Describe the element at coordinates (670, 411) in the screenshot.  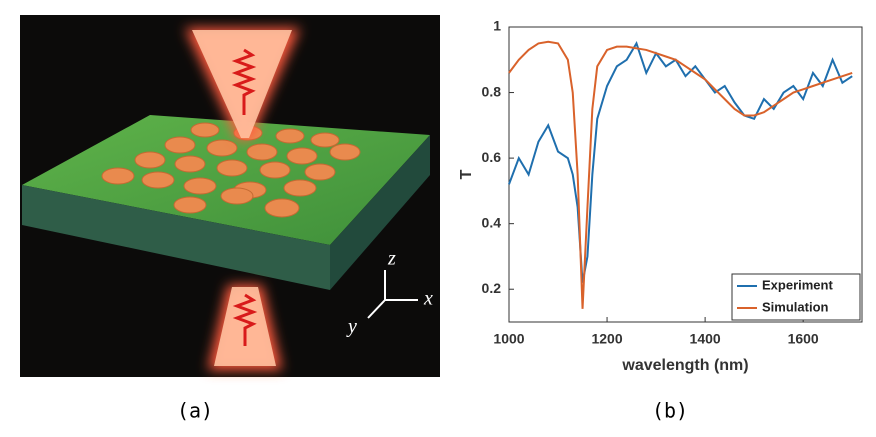
I see `caption: (b)` at that location.